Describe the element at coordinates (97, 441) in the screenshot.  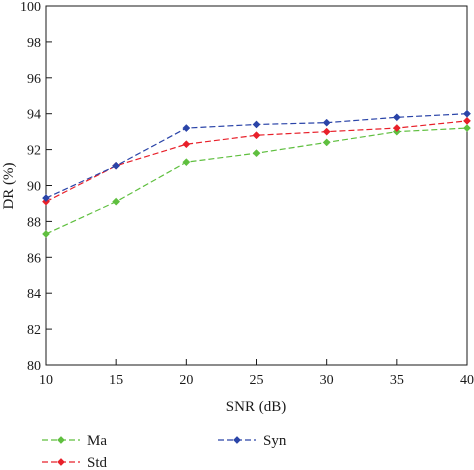
I see `legend-label-ma: Ma` at that location.